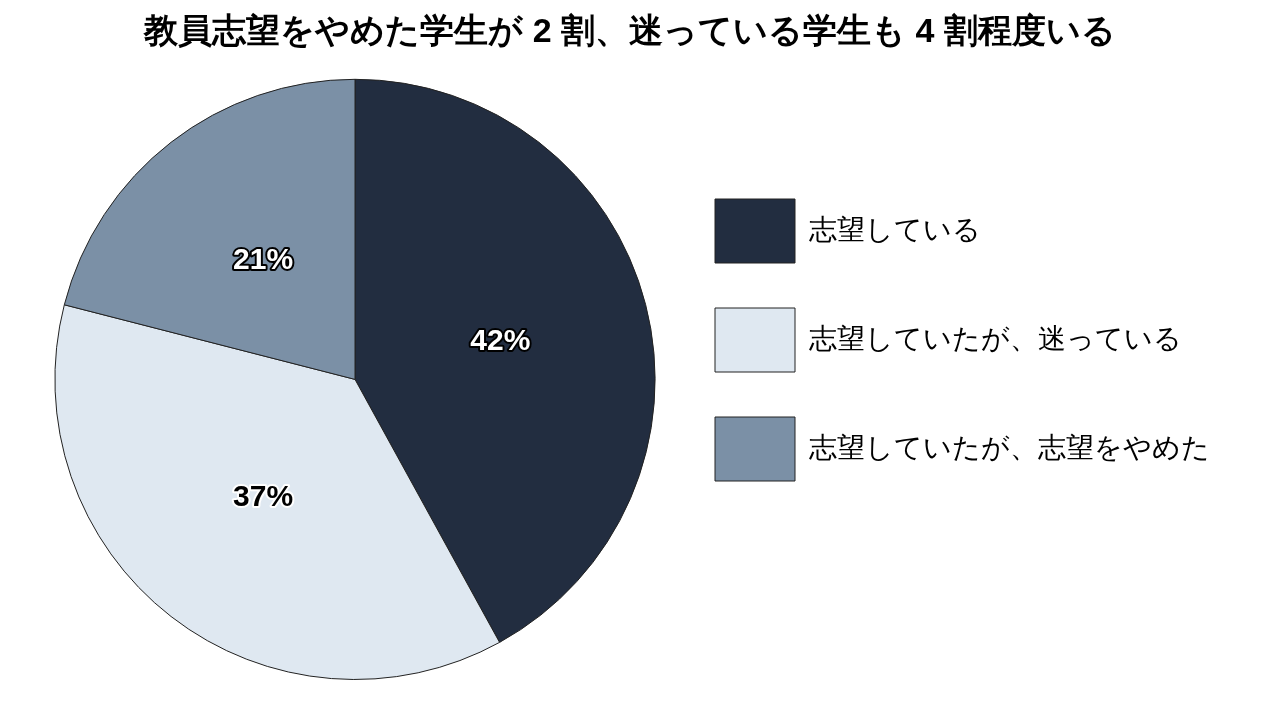 The width and height of the screenshot is (1280, 720). What do you see at coordinates (995, 338) in the screenshot?
I see `legend-label: 志望していたが、迷っている` at bounding box center [995, 338].